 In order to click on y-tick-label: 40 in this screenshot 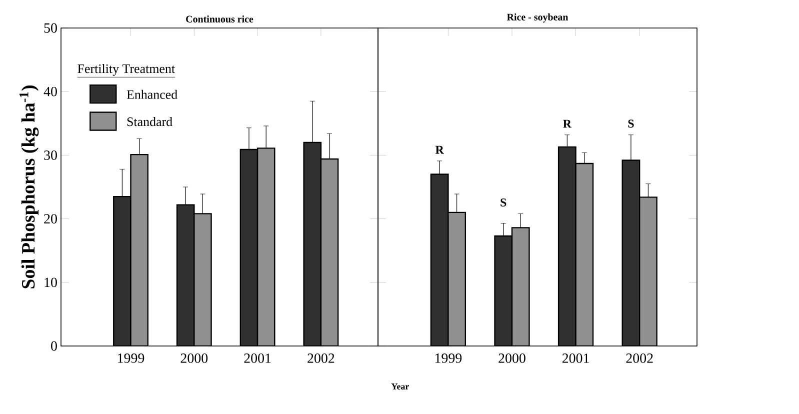, I will do `click(50, 91)`.